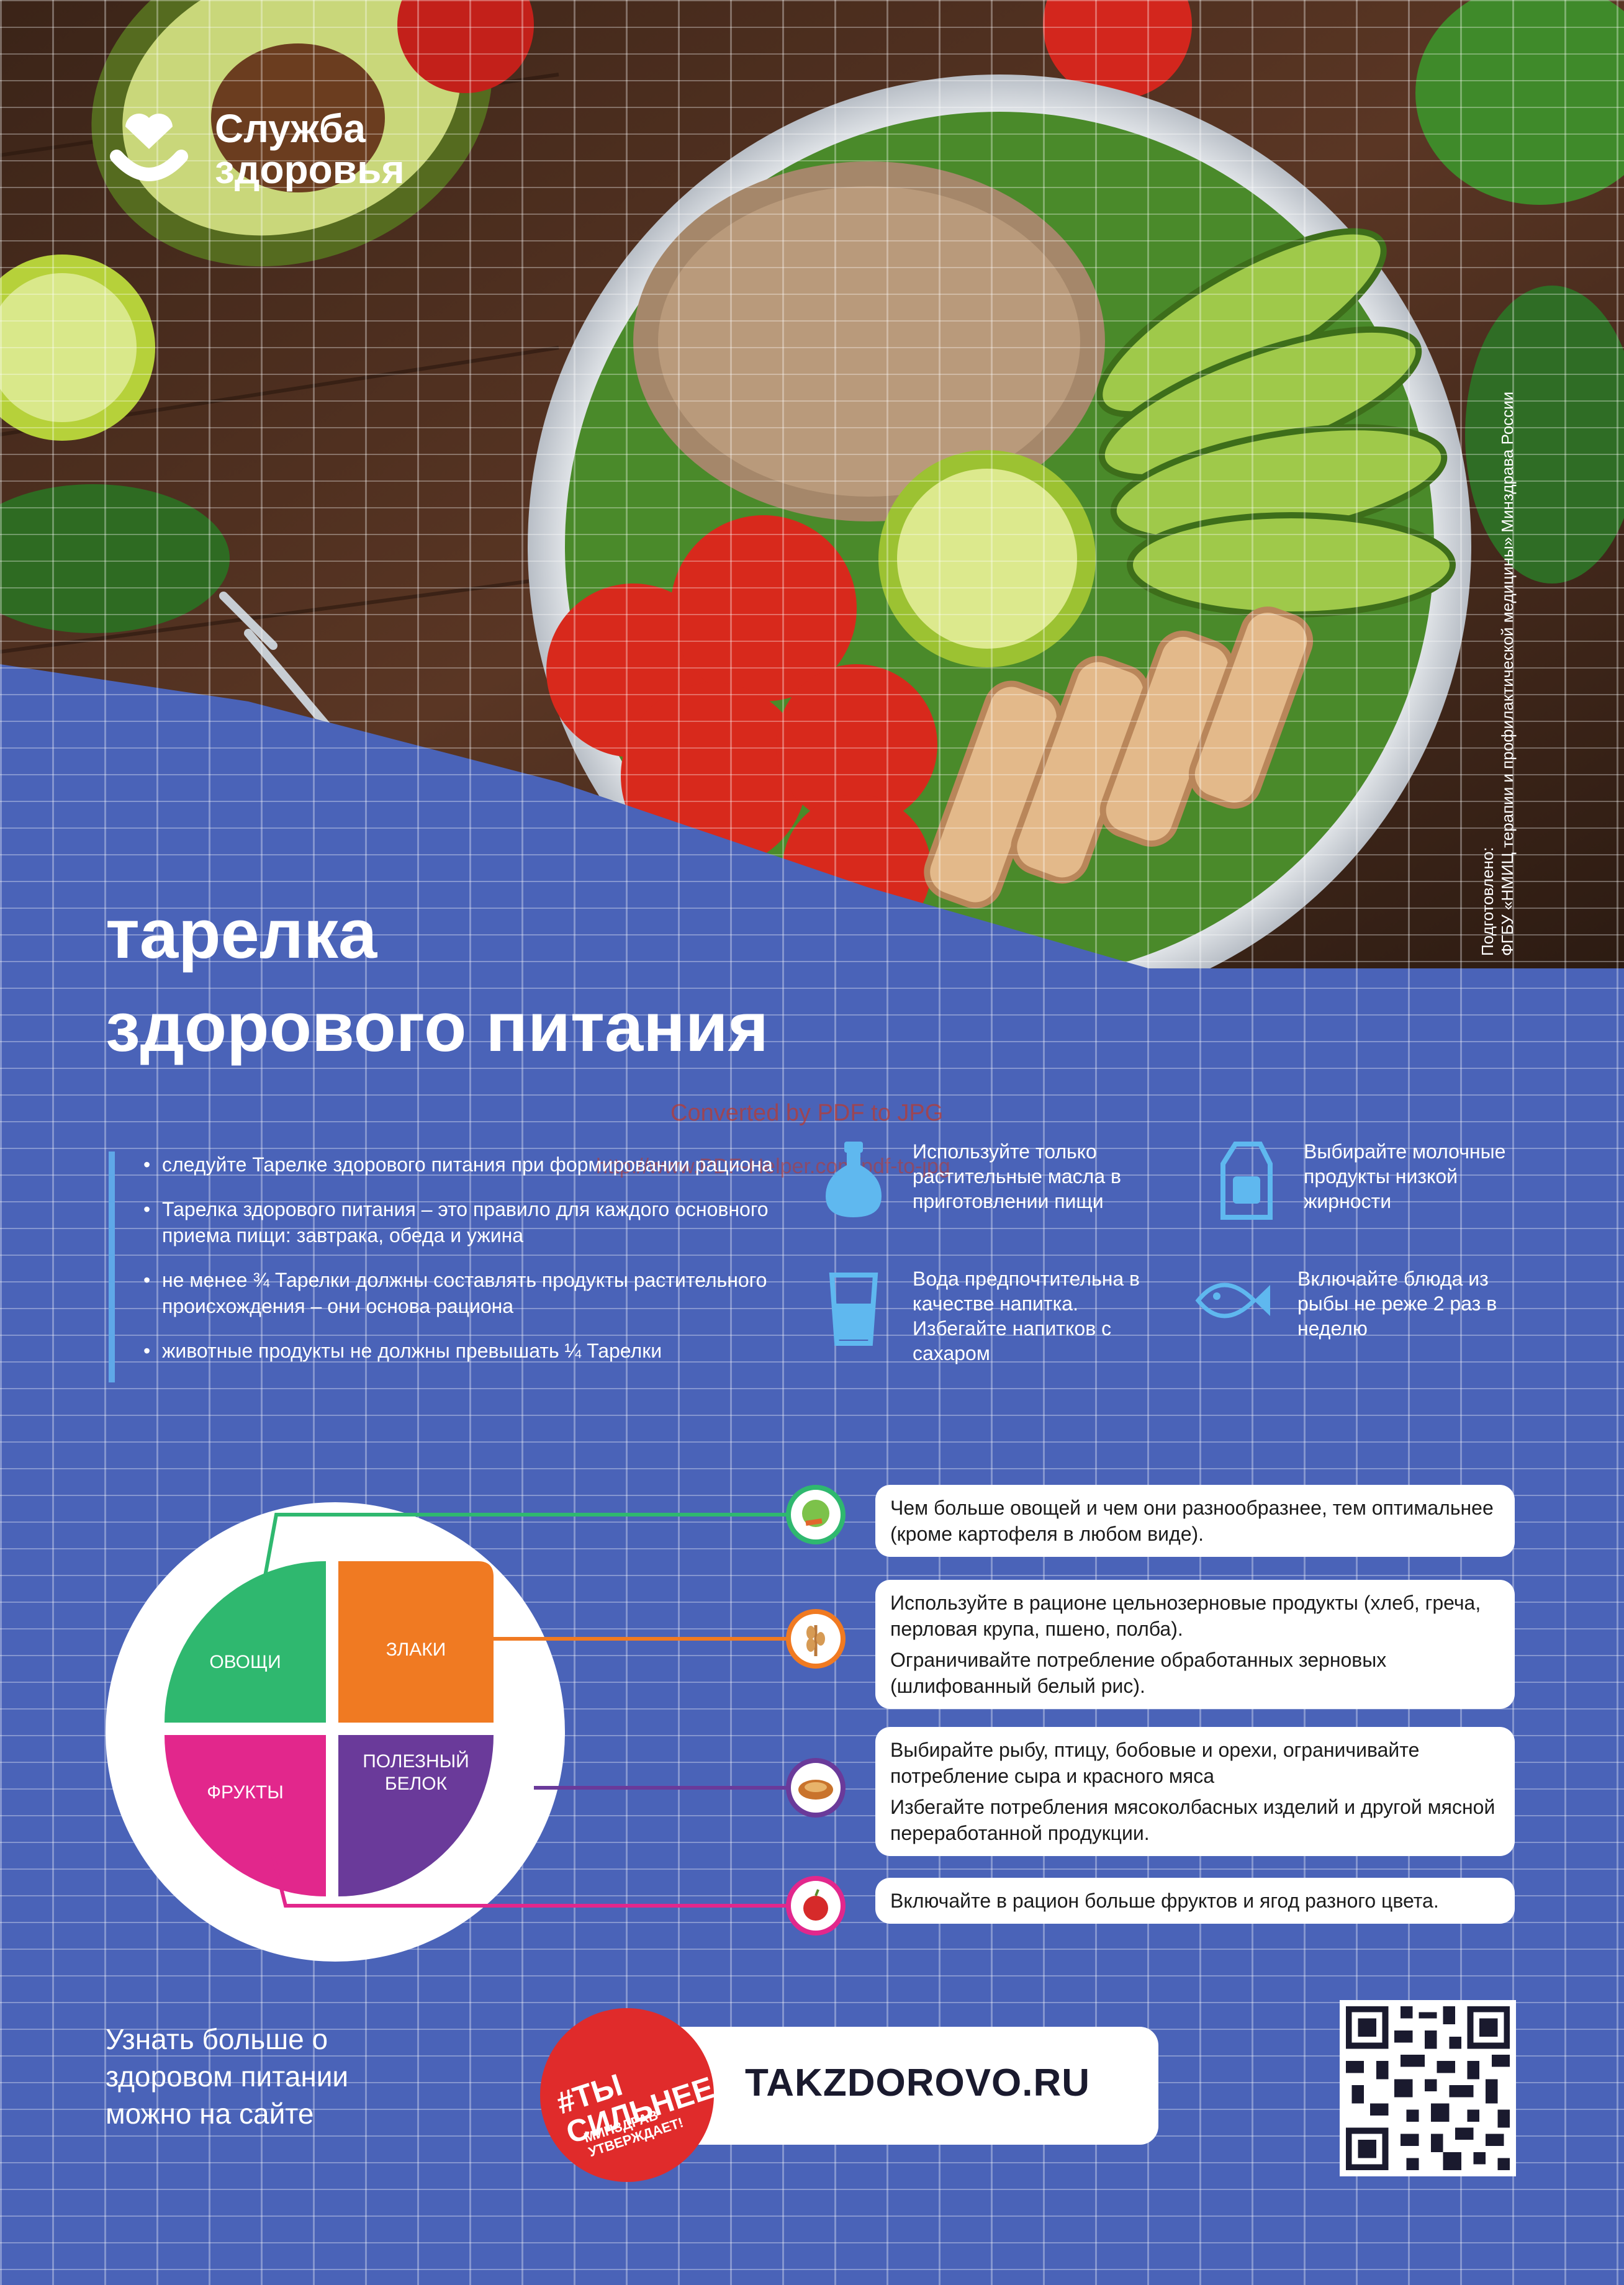 This screenshot has width=1624, height=2285. What do you see at coordinates (241, 934) in the screenshot?
I see `title-line1: тарелка` at bounding box center [241, 934].